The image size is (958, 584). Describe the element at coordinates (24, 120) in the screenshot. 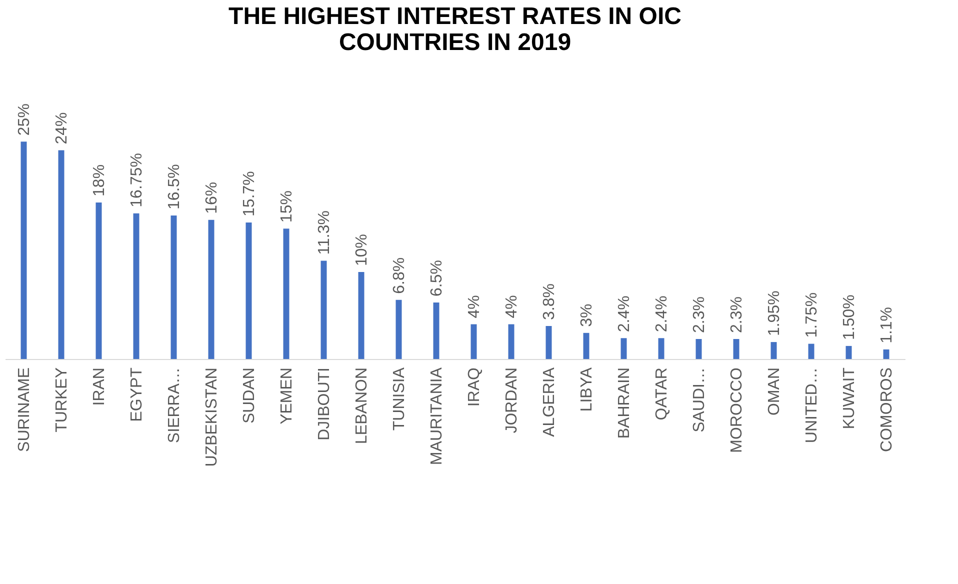

I see `data-label: 25%` at that location.